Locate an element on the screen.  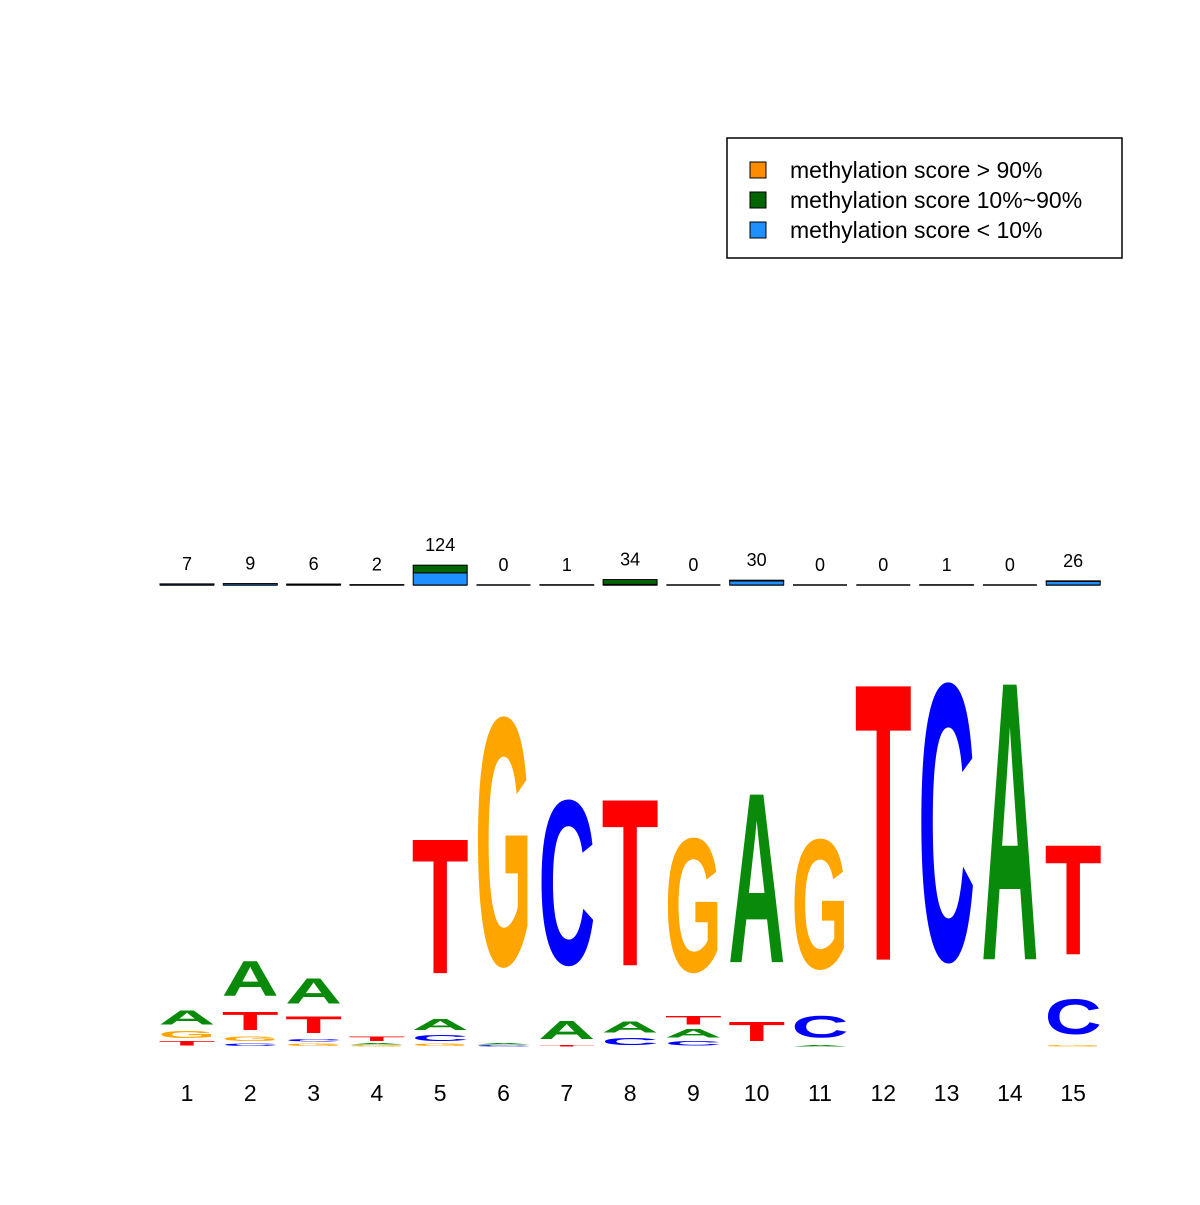
x-tick-label: 4 is located at coordinates (377, 1093).